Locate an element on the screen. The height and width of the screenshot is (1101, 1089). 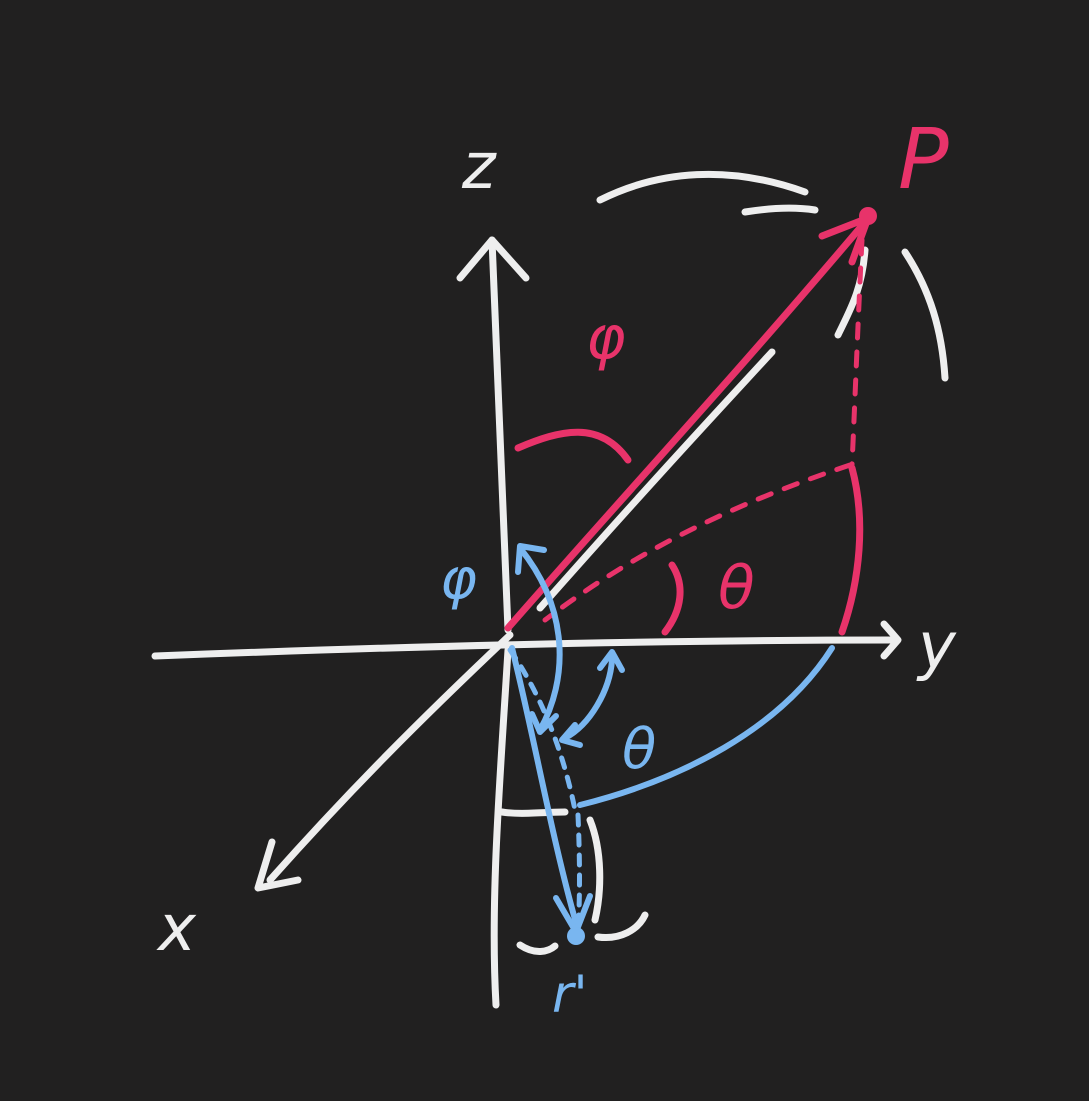
phi-arc-pink is located at coordinates (573, 446).